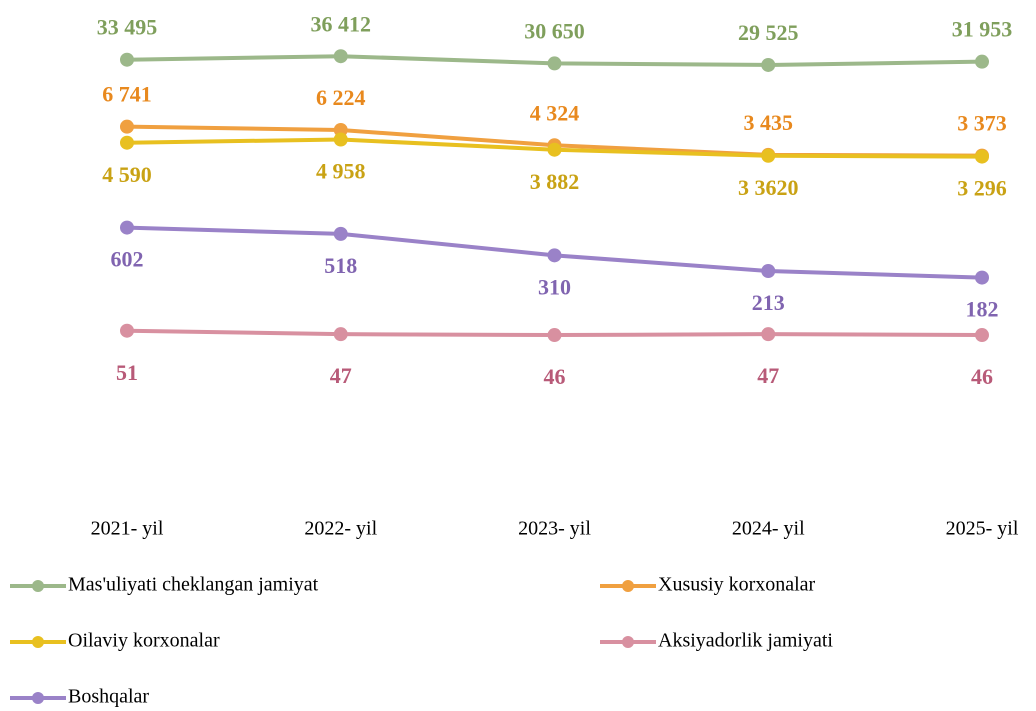 The height and width of the screenshot is (711, 1036). Describe the element at coordinates (768, 187) in the screenshot. I see `data-label: 3 3620` at that location.